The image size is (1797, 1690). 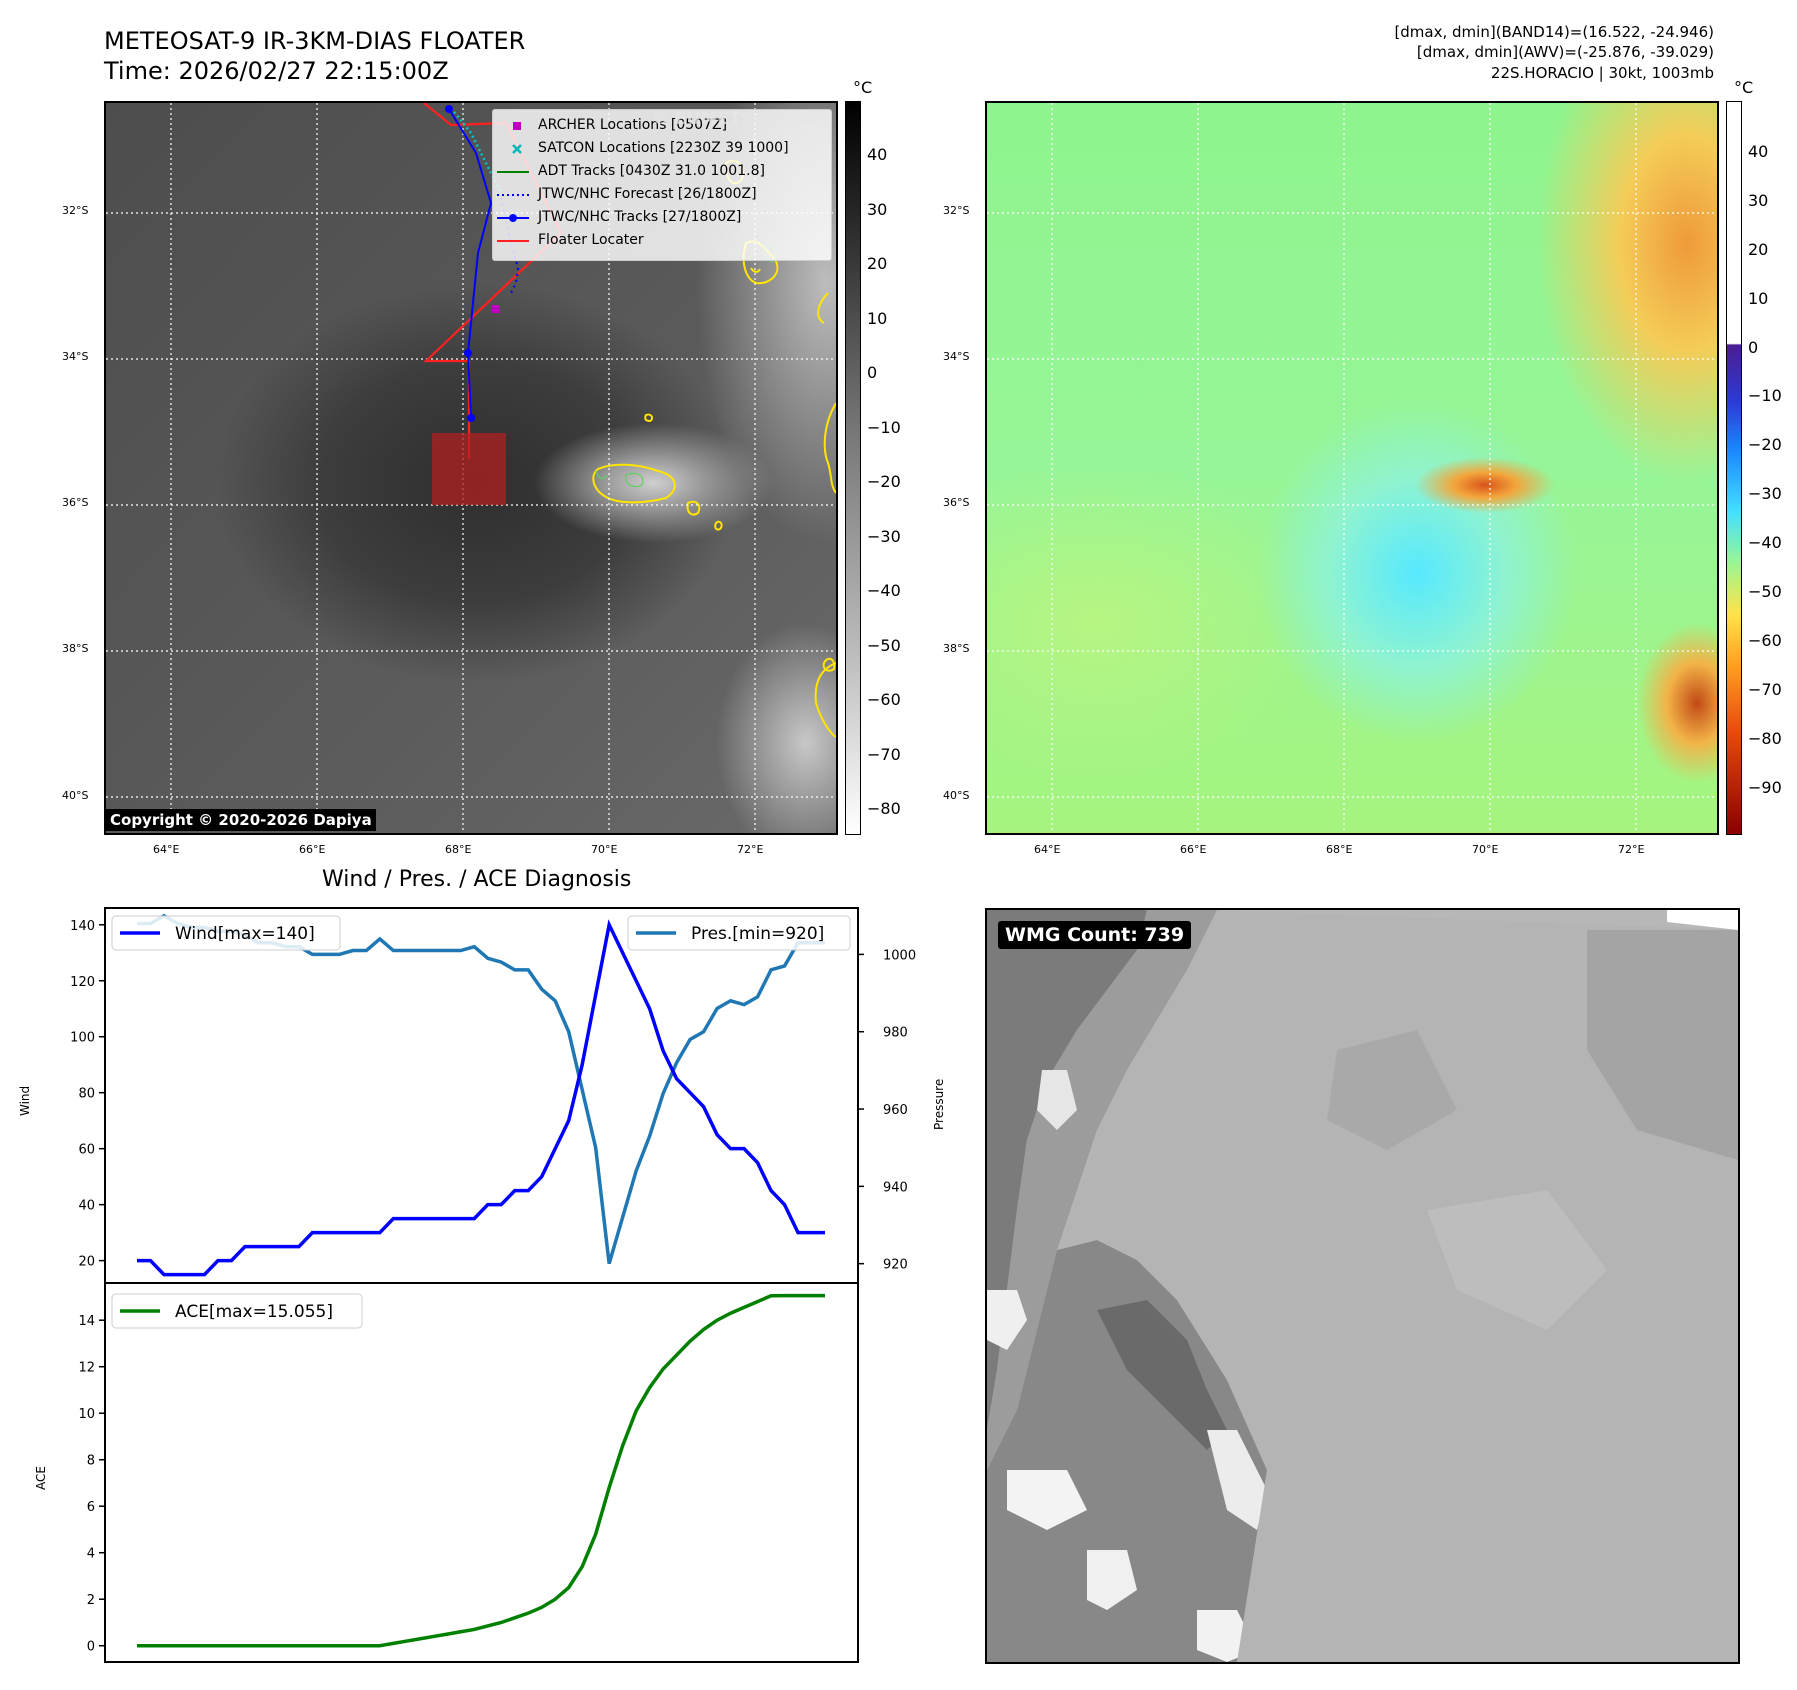 What do you see at coordinates (1193, 849) in the screenshot?
I see `awv-lon-label: 66°E` at bounding box center [1193, 849].